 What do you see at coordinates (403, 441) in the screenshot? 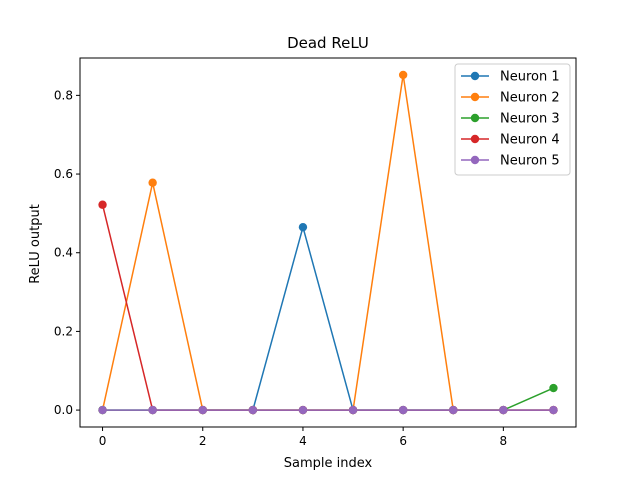
I see `x-tick-label: 6` at bounding box center [403, 441].